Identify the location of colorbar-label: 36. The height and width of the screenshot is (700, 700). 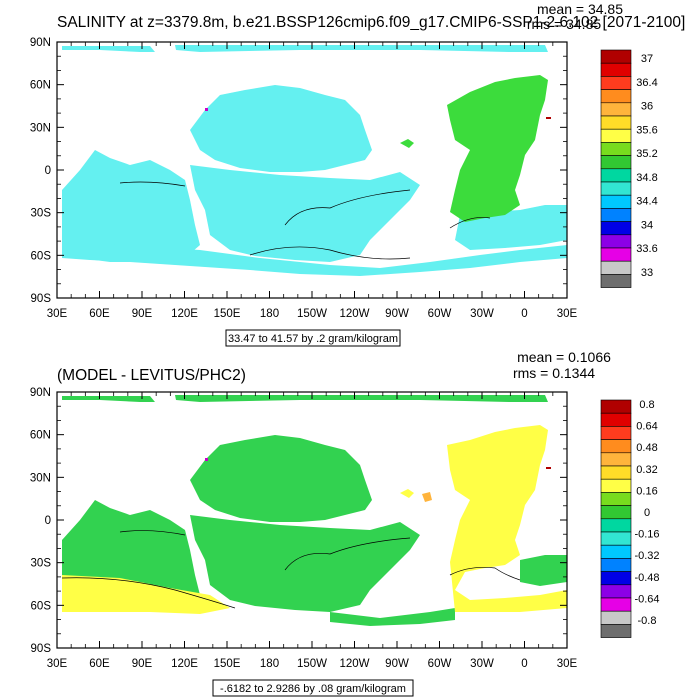
(647, 107).